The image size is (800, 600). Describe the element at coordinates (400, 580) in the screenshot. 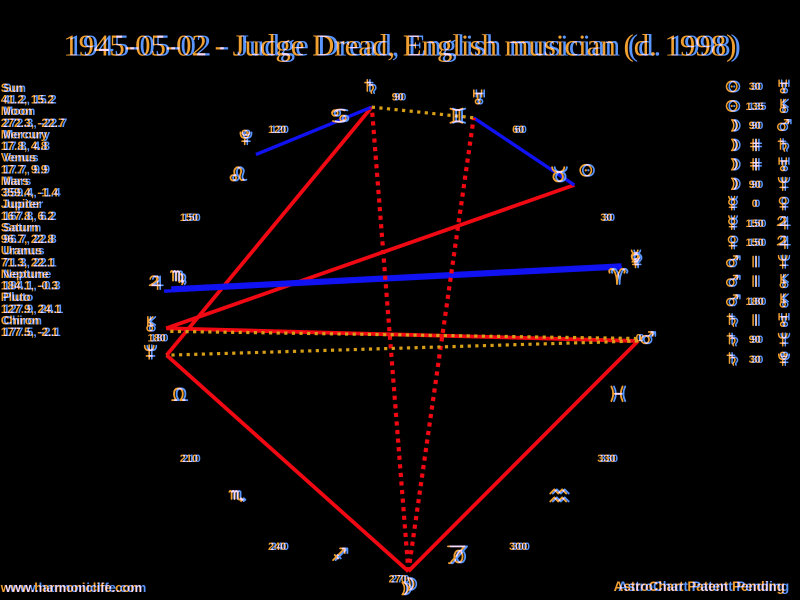

I see `svg-text: 270` at that location.